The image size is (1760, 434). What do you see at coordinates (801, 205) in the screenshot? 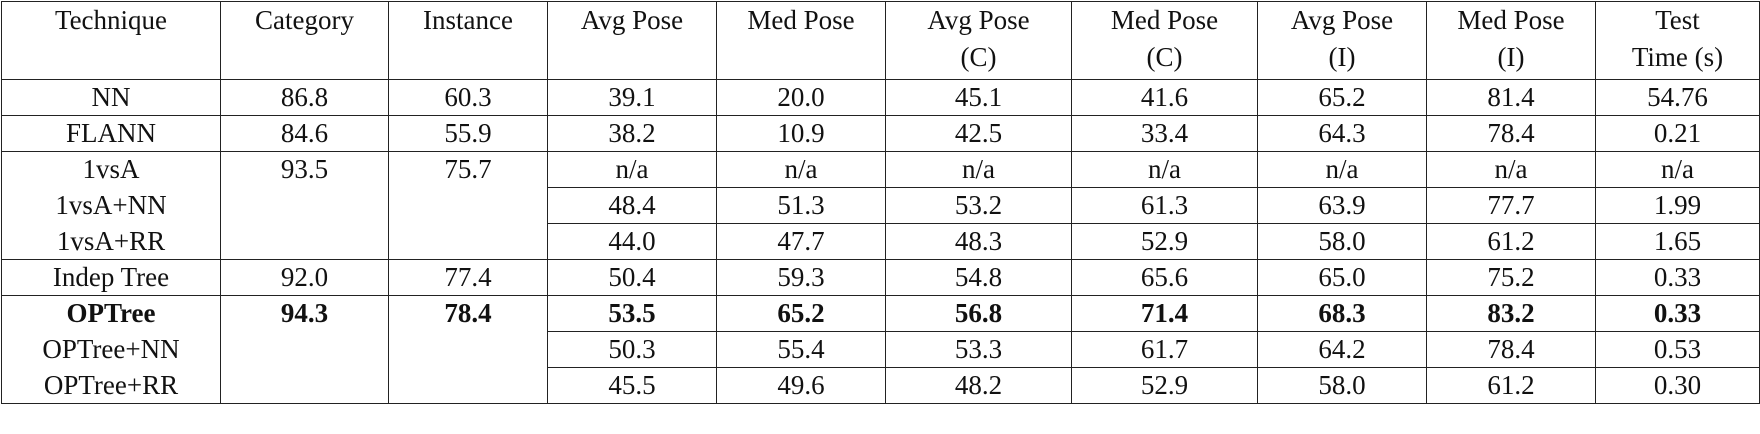
I see `table-cell: 51.3` at bounding box center [801, 205].